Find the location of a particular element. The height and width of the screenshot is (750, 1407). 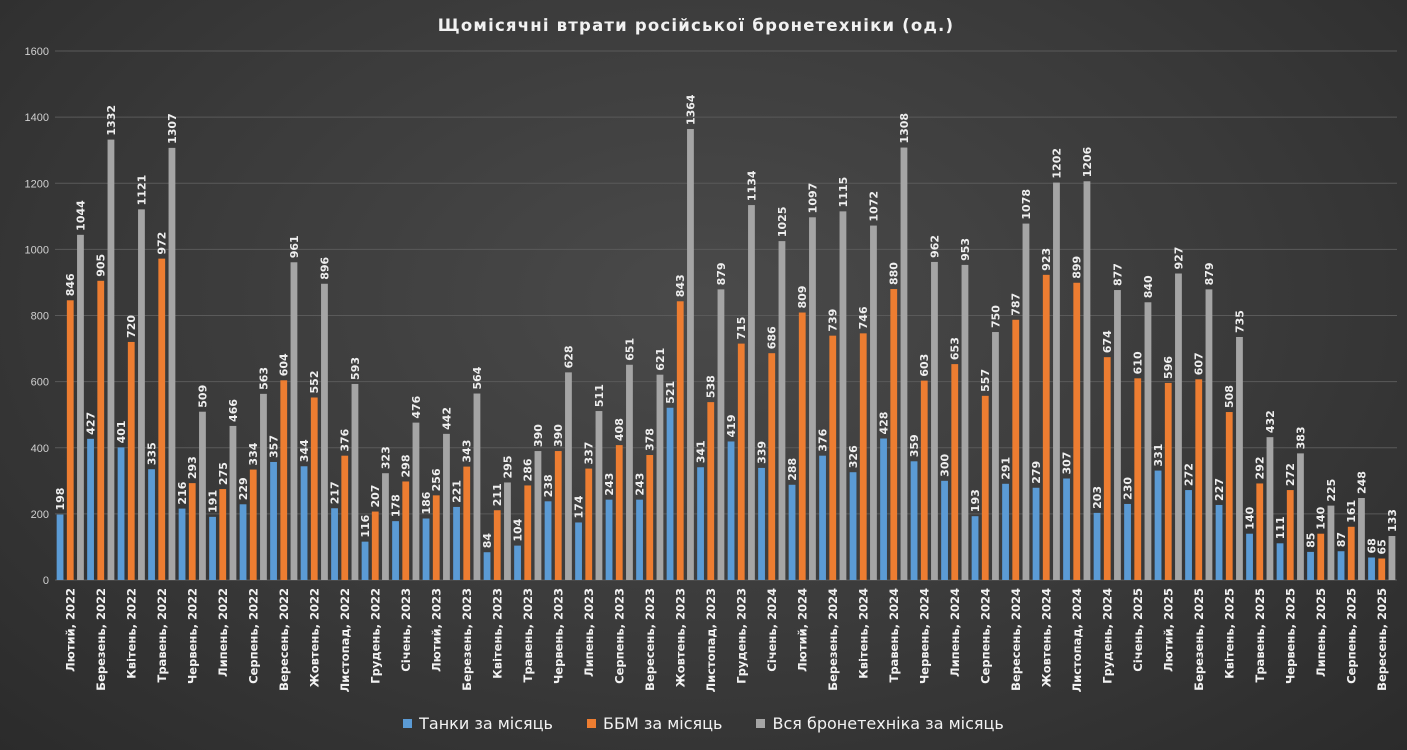

data-label-tanks: 376 is located at coordinates (823, 439).